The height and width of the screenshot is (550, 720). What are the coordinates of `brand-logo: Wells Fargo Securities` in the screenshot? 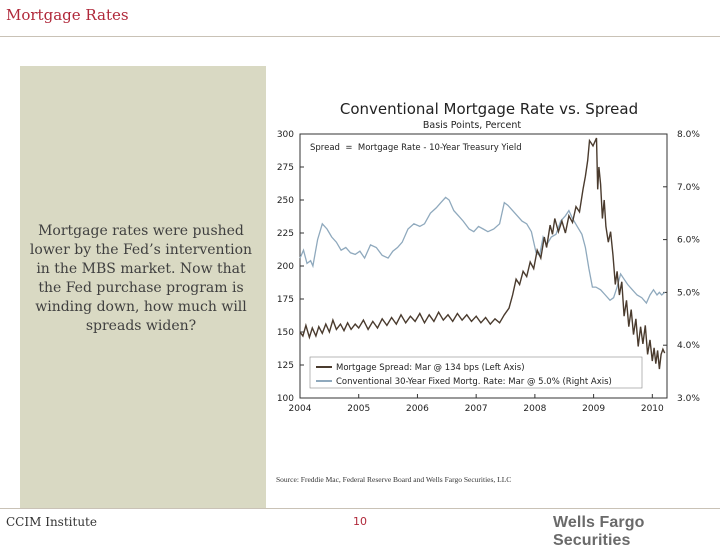 It's located at (599, 531).